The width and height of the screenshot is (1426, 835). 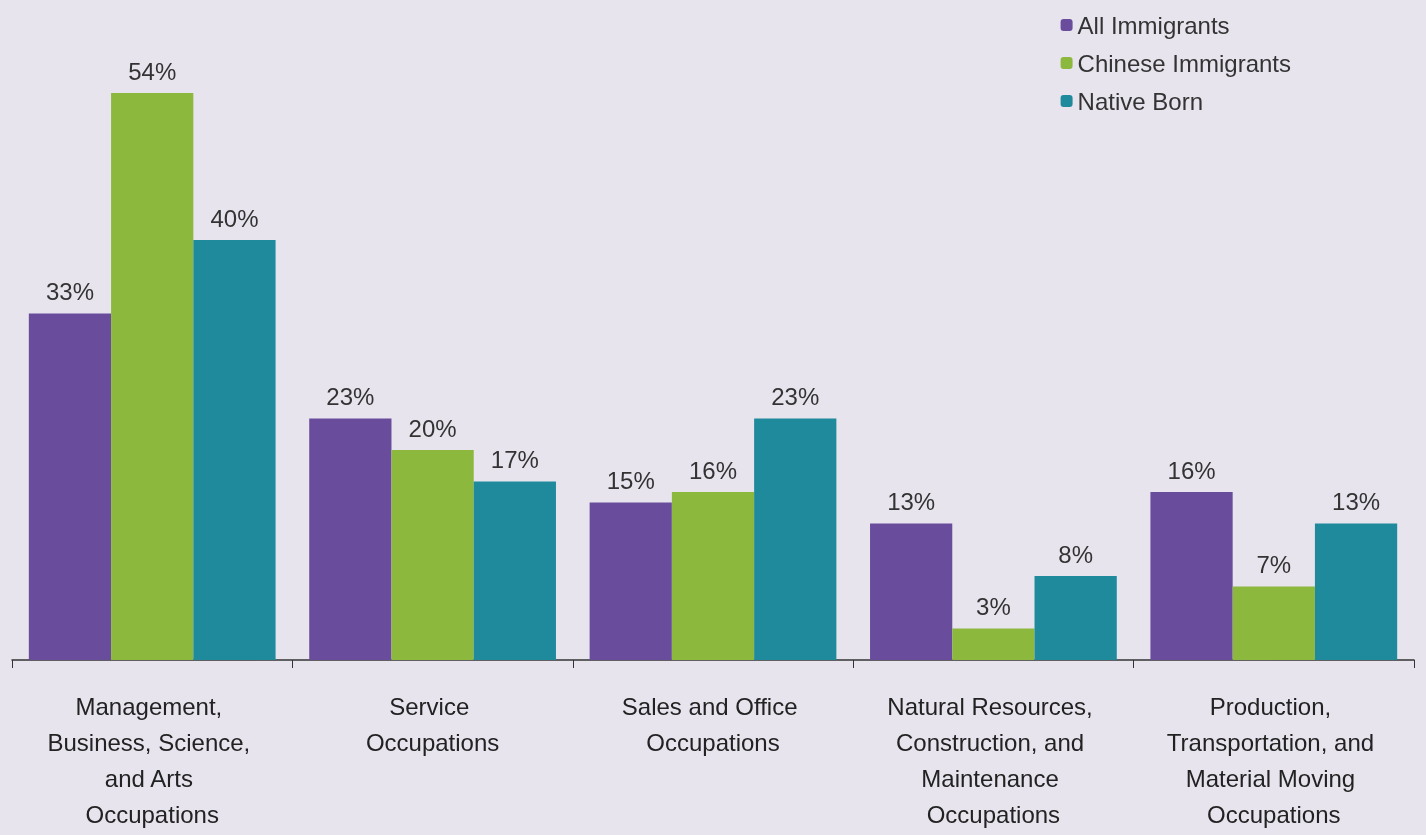 I want to click on data-label: 17%, so click(x=514, y=459).